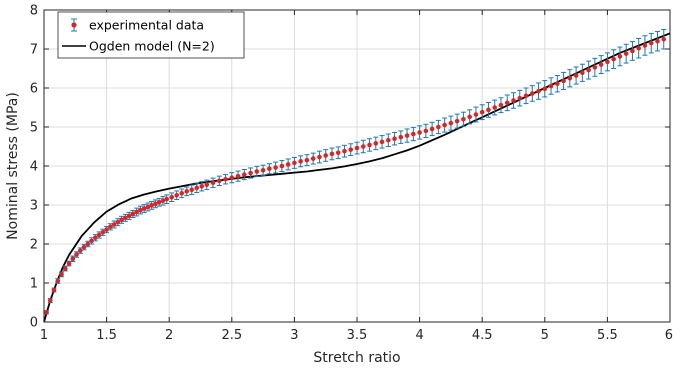 The image size is (673, 369). I want to click on x-tick-label: 2.5, so click(231, 335).